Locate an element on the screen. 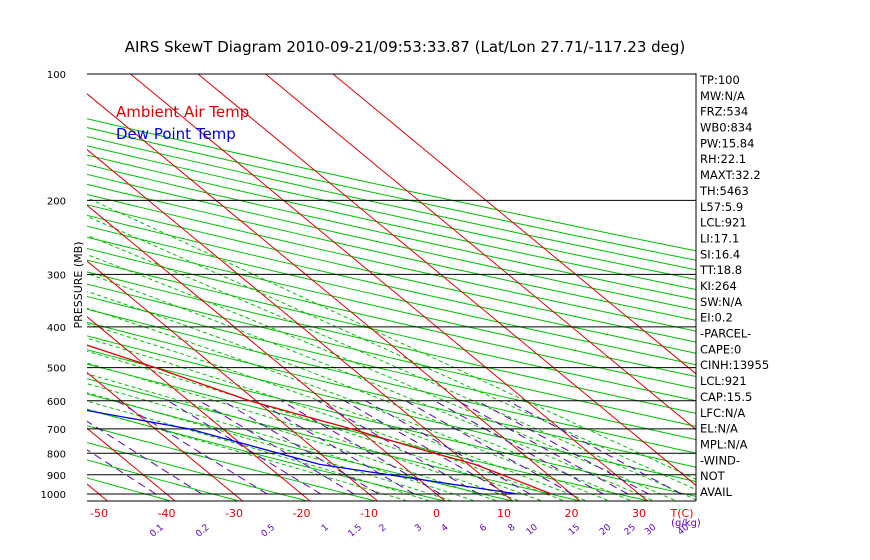 This screenshot has height=560, width=870. index-entry: MAXT:32.2 is located at coordinates (730, 175).